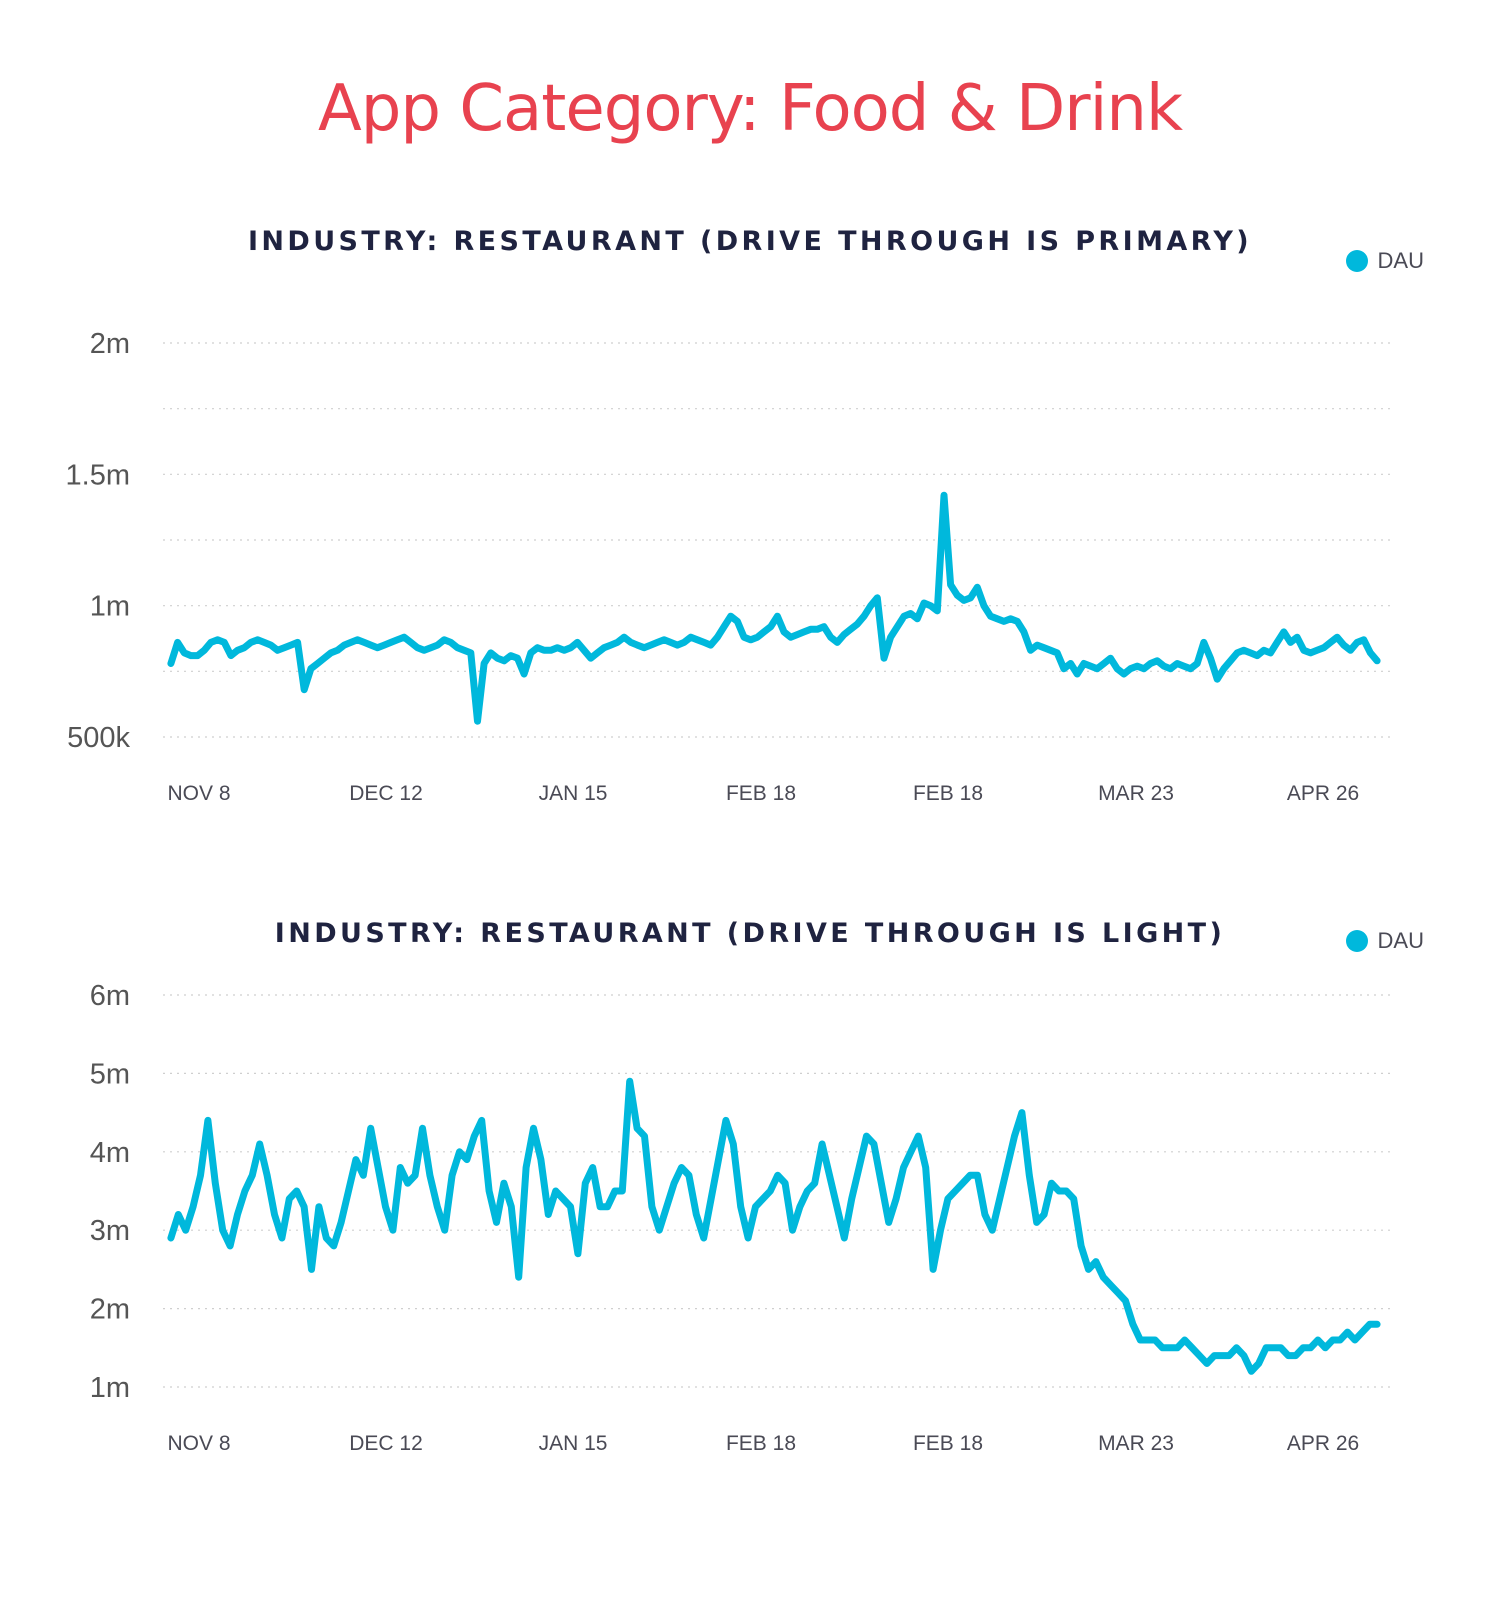  Describe the element at coordinates (750, 109) in the screenshot. I see `page-title: App Category: Food & Drink` at that location.